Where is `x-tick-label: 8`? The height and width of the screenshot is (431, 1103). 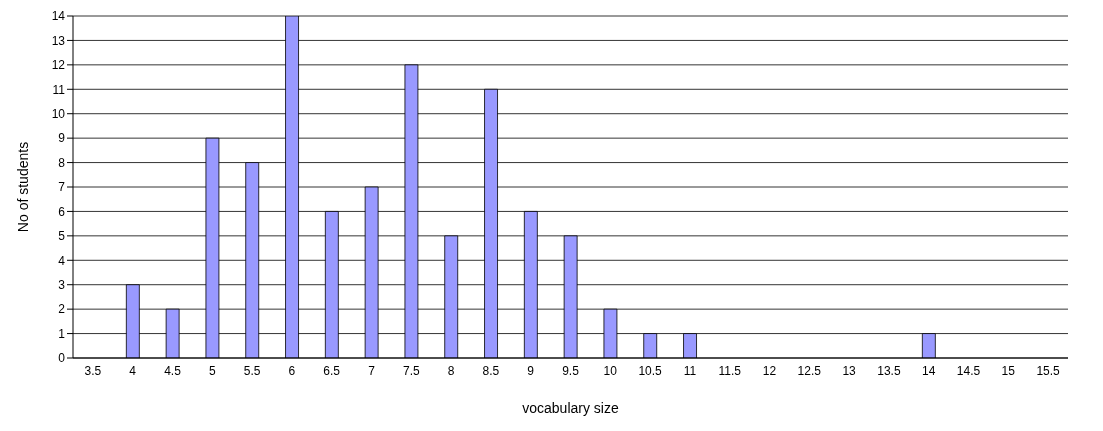
x-tick-label: 8 is located at coordinates (451, 370).